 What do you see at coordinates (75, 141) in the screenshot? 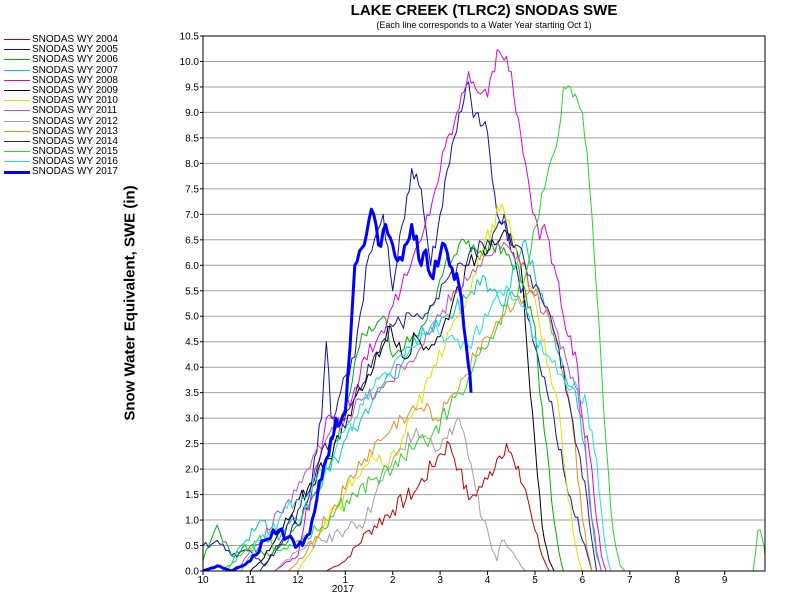
I see `legend-label: SNODAS WY 2014` at bounding box center [75, 141].